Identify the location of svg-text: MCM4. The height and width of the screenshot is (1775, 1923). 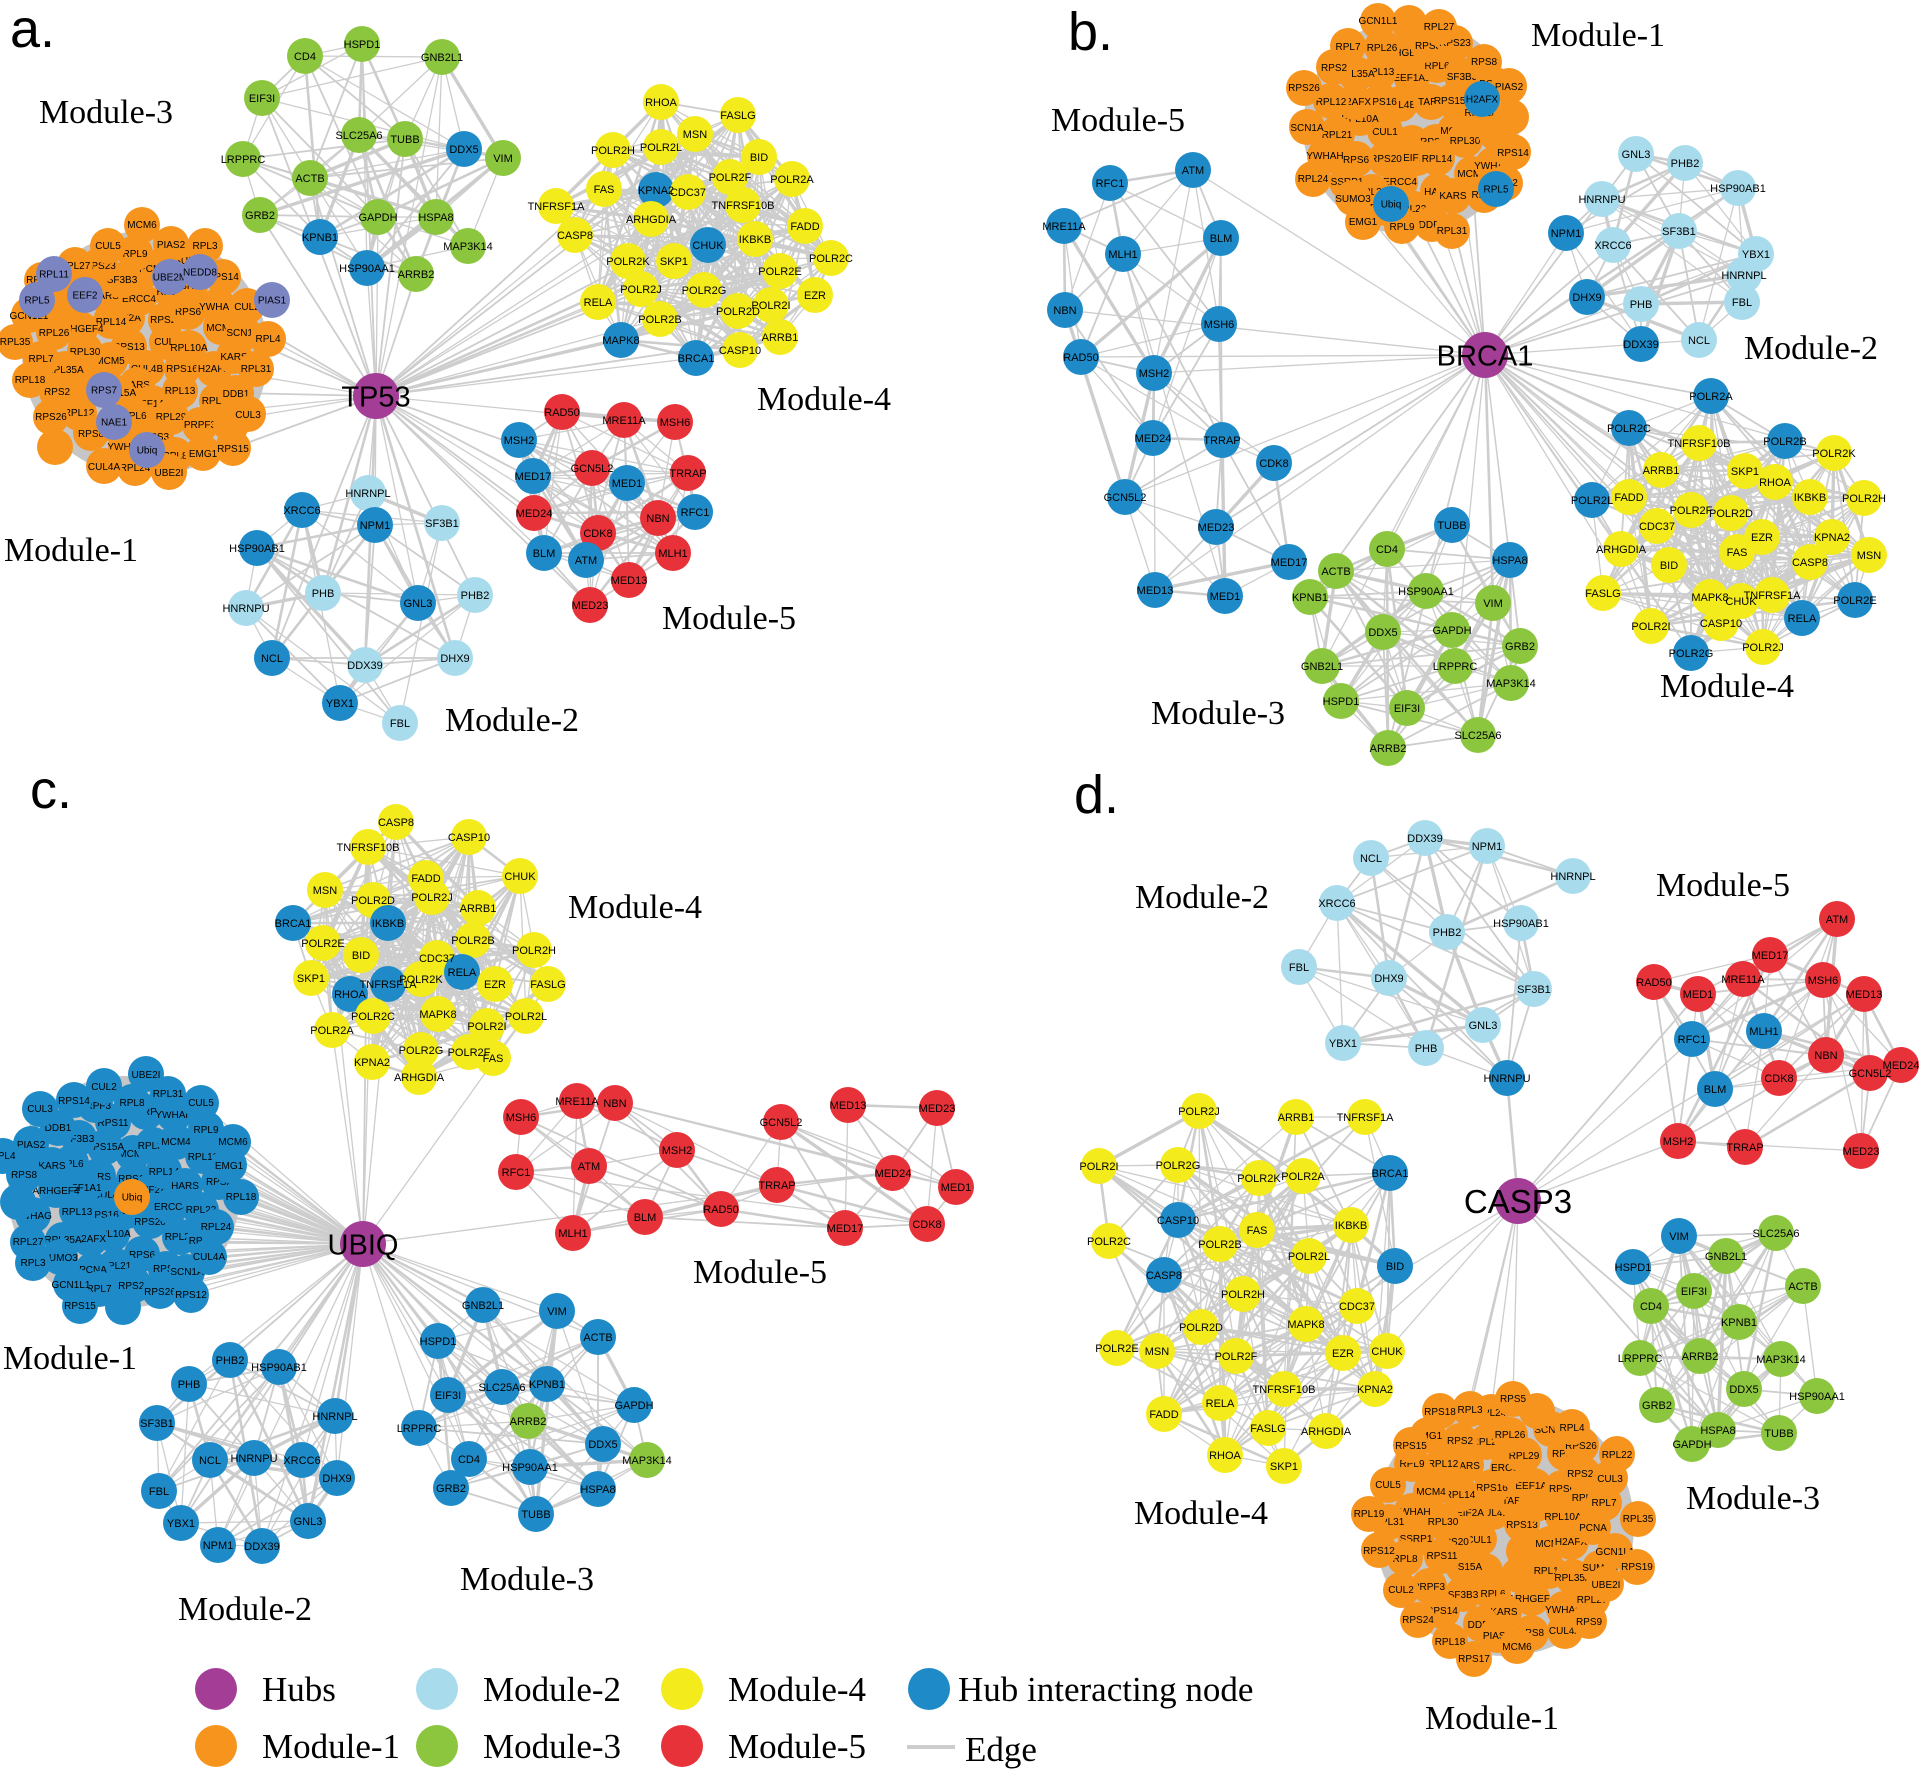
(1472, 174).